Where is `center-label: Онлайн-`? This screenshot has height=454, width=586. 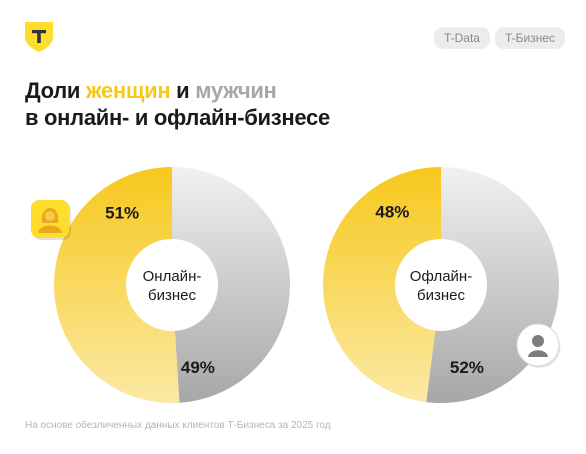
center-label: Онлайн- is located at coordinates (172, 276).